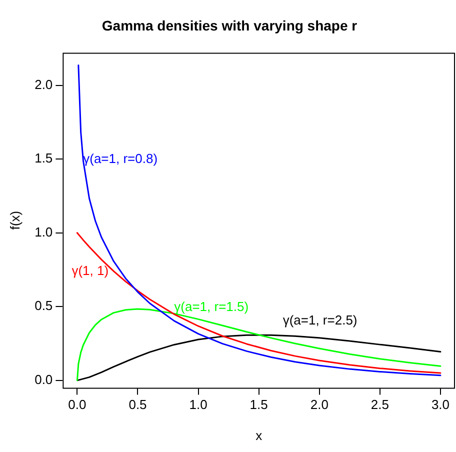 This screenshot has width=456, height=452. I want to click on chart-title: Gamma densities with varying shape r, so click(230, 25).